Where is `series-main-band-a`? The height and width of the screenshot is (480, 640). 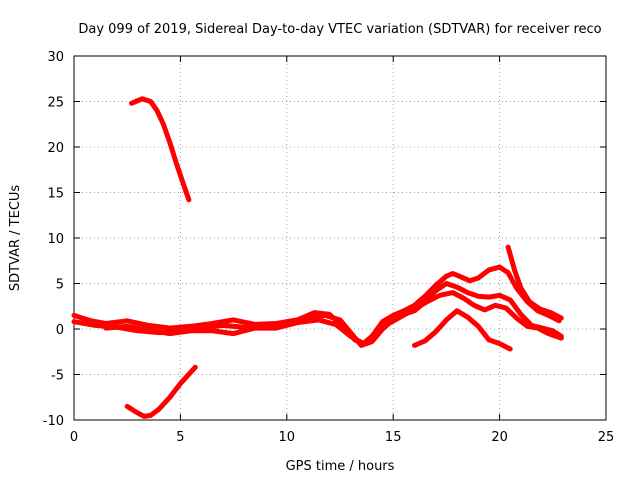
series-main-band-a is located at coordinates (316, 305).